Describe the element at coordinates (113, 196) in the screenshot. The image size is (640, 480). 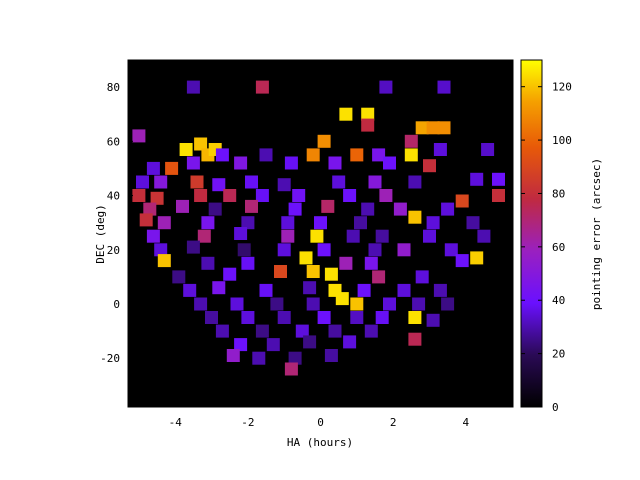
I see `y-tick-label: 40` at that location.